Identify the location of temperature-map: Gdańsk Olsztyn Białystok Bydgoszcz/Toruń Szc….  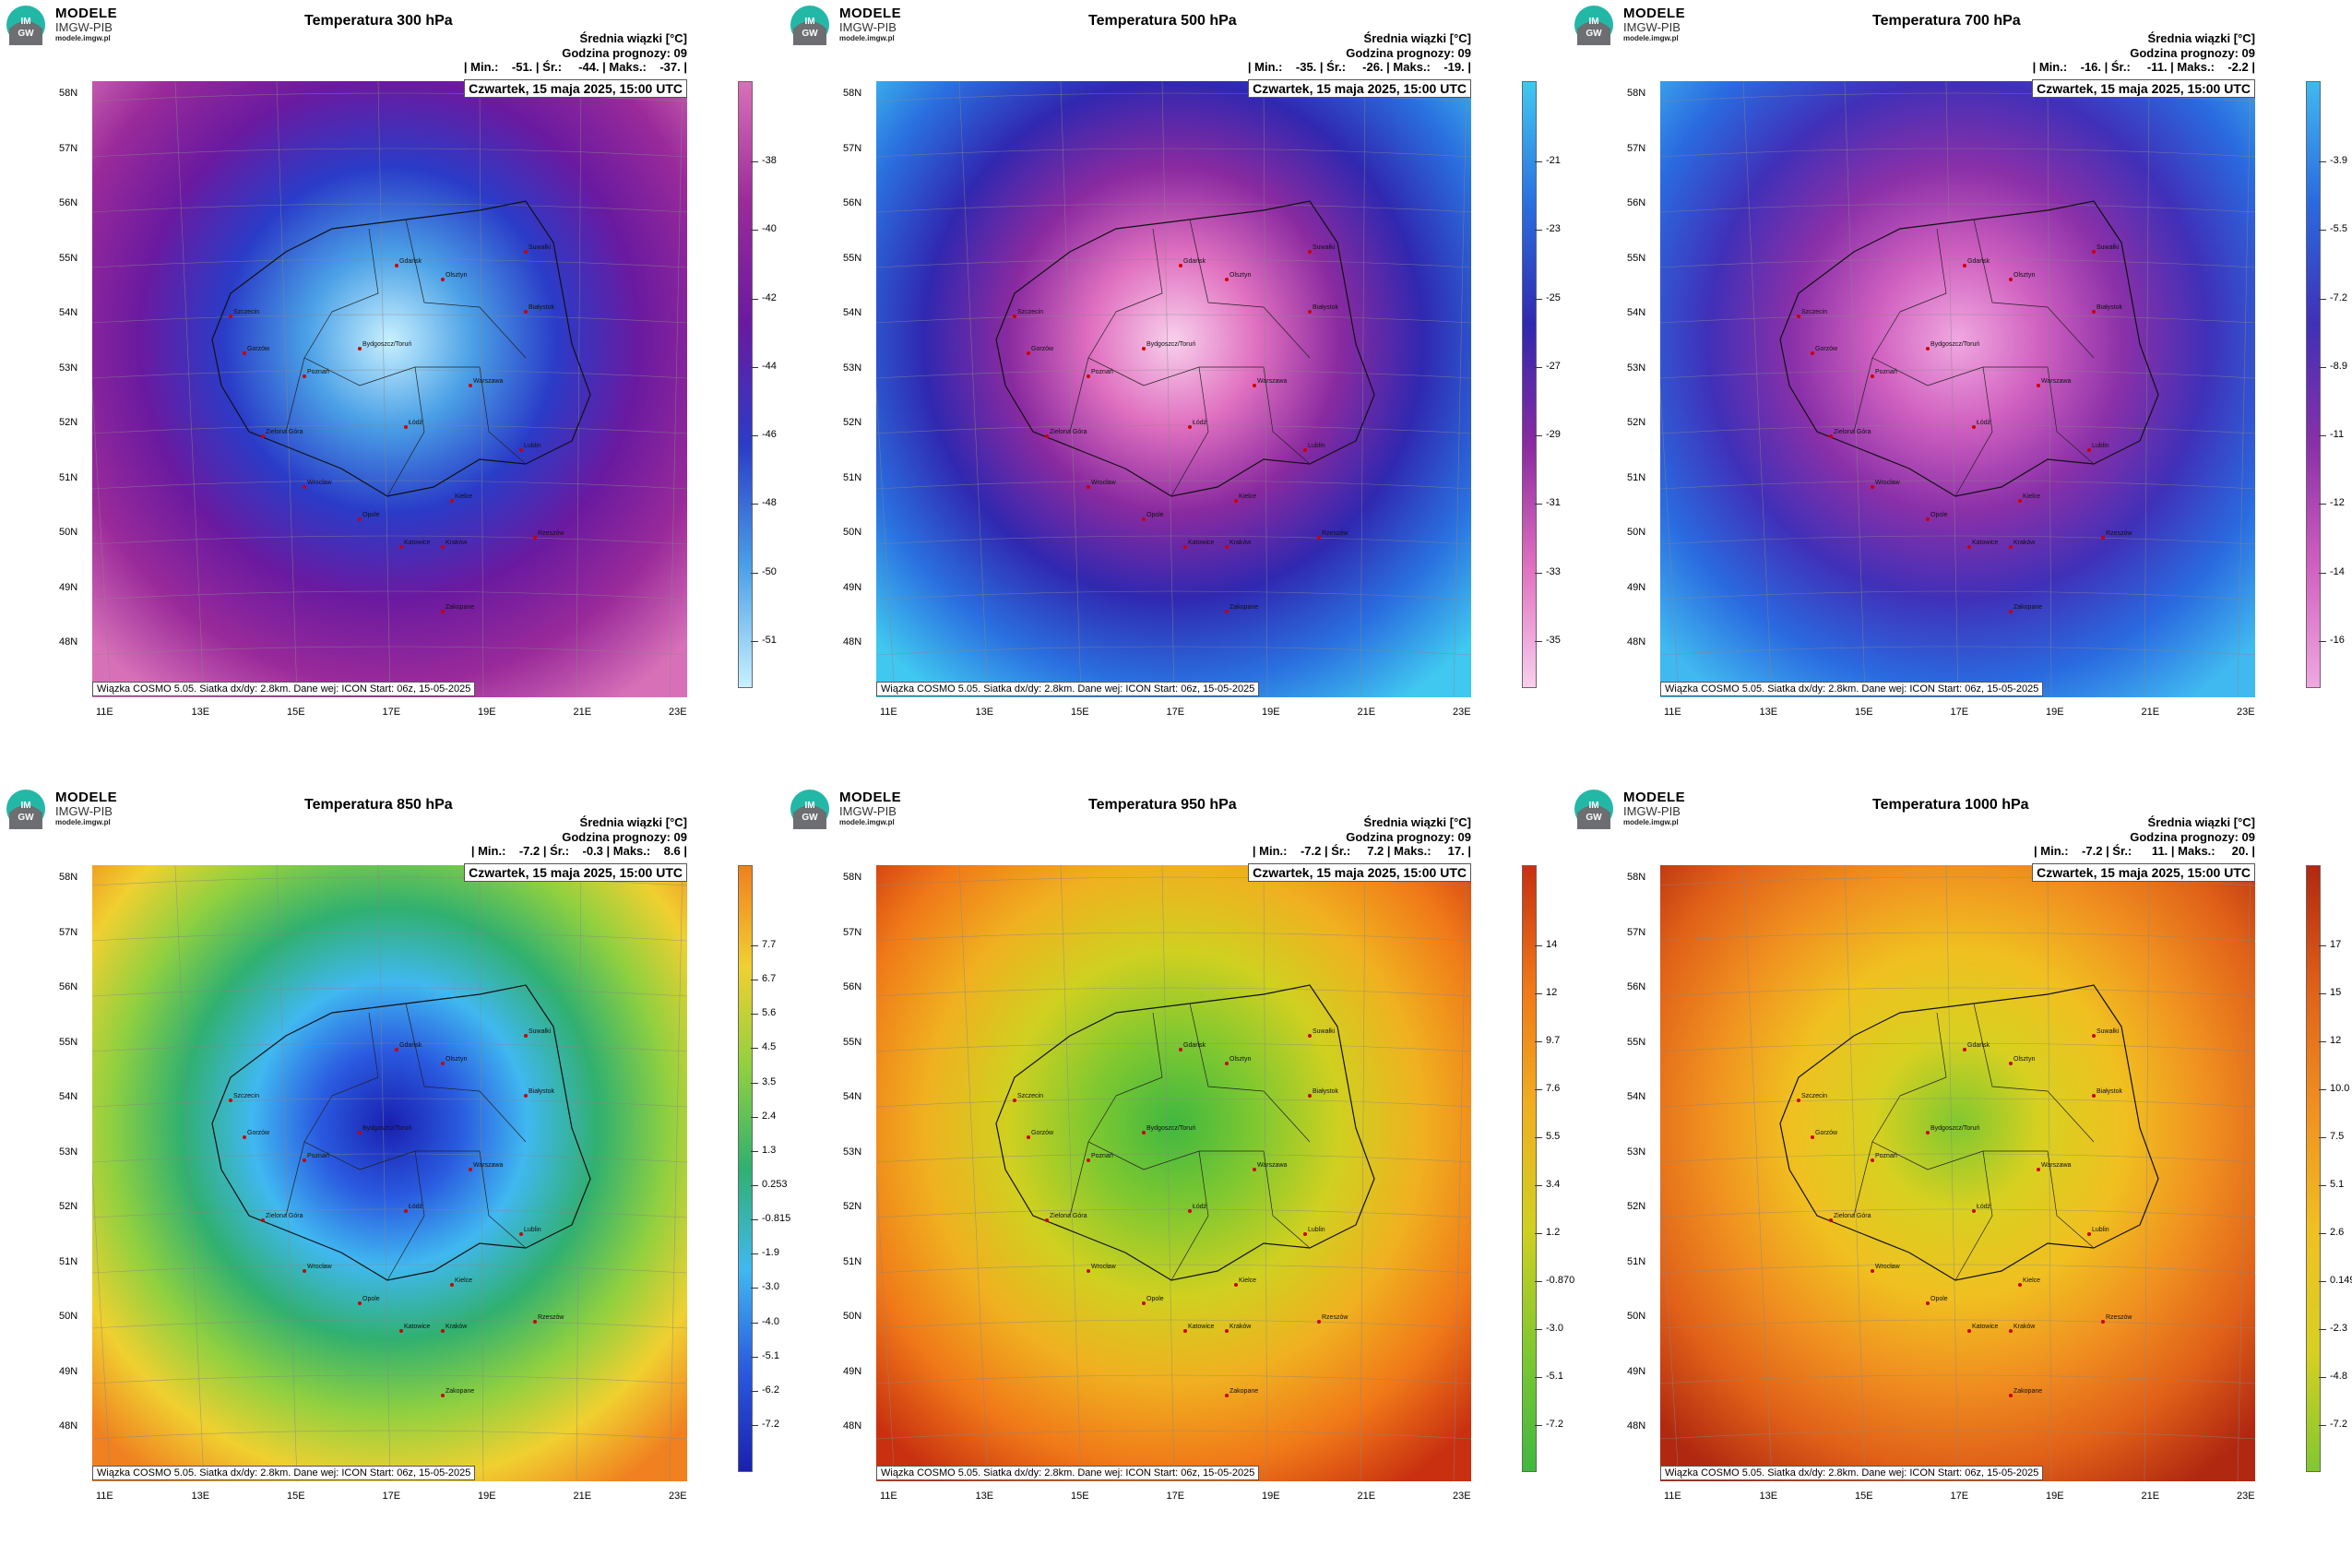
(1957, 1173).